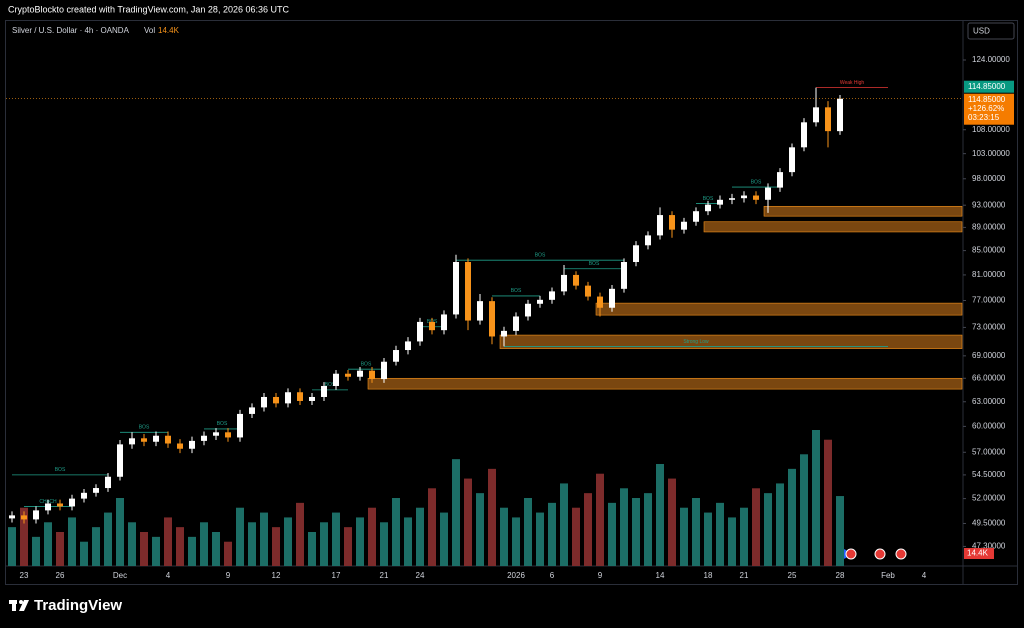 The image size is (1024, 628). What do you see at coordinates (665, 383) in the screenshot?
I see `order-block` at bounding box center [665, 383].